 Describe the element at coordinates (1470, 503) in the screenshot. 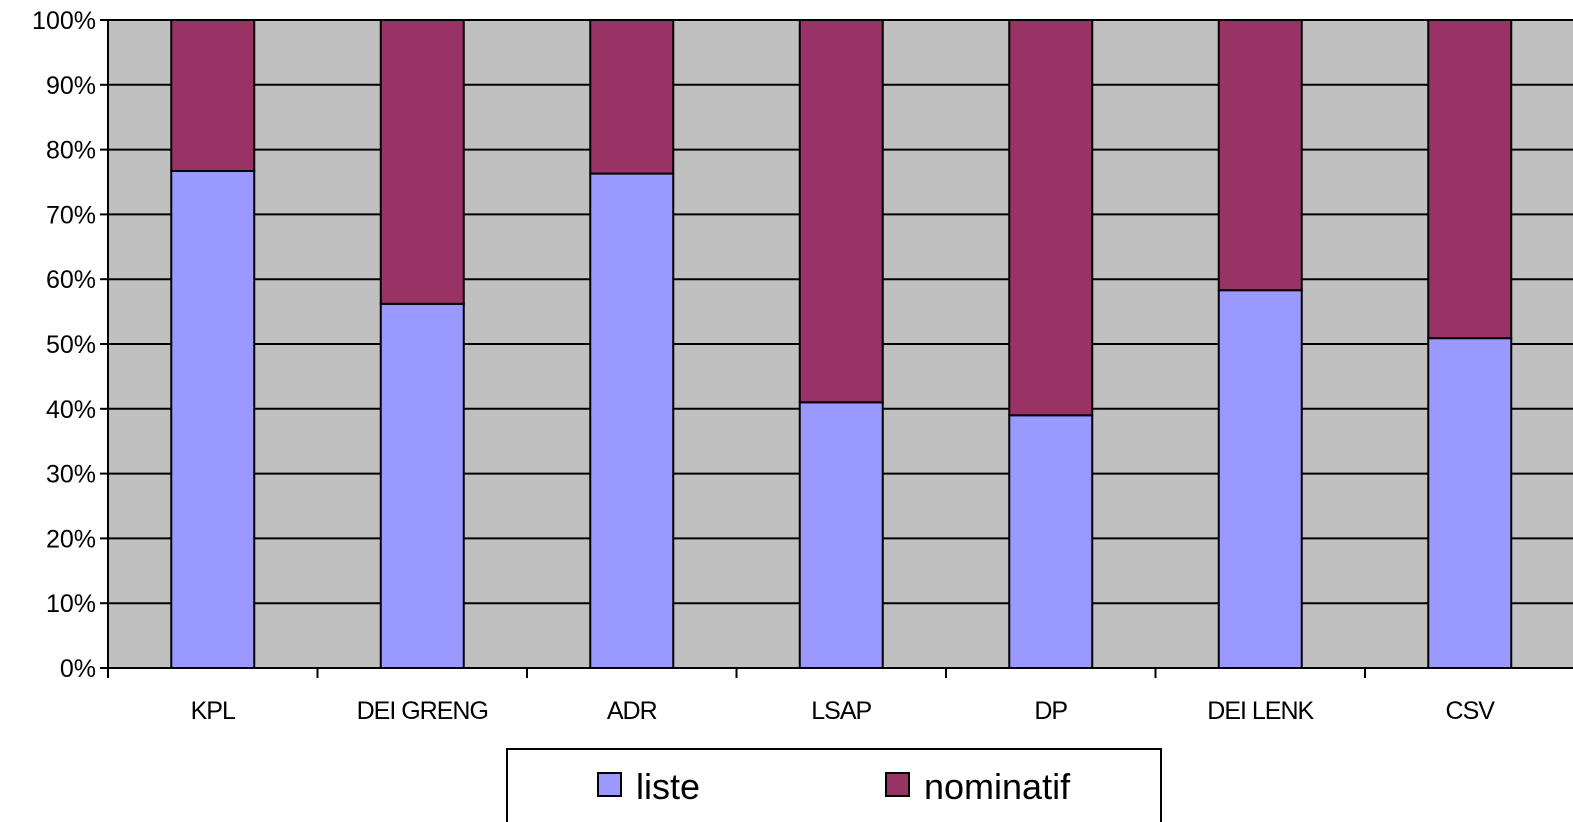

I see `bar-liste-csv` at that location.